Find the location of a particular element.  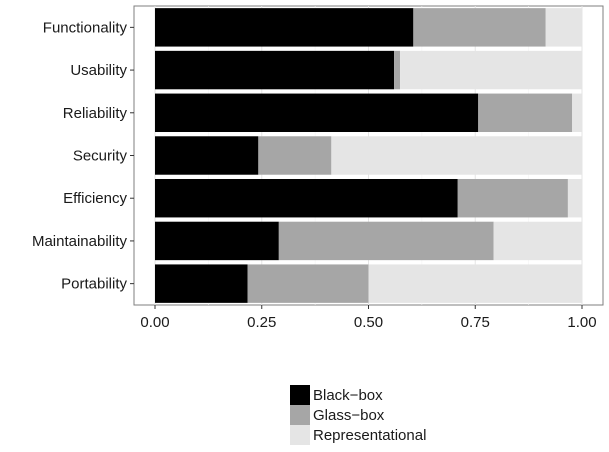

legend-label: Black−box is located at coordinates (348, 395).